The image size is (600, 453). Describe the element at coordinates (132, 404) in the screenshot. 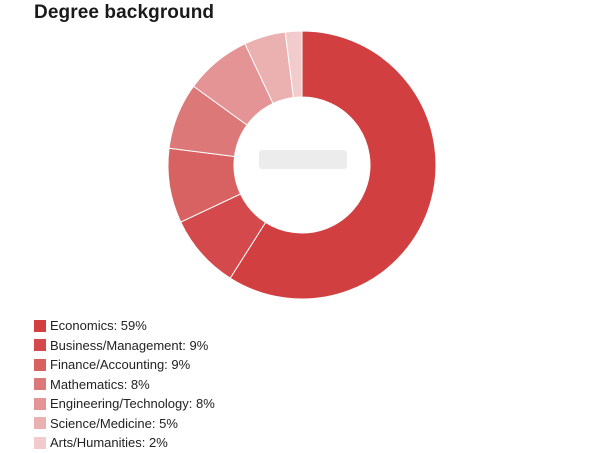

I see `legend-label: Engineering/Technology: 8%` at that location.